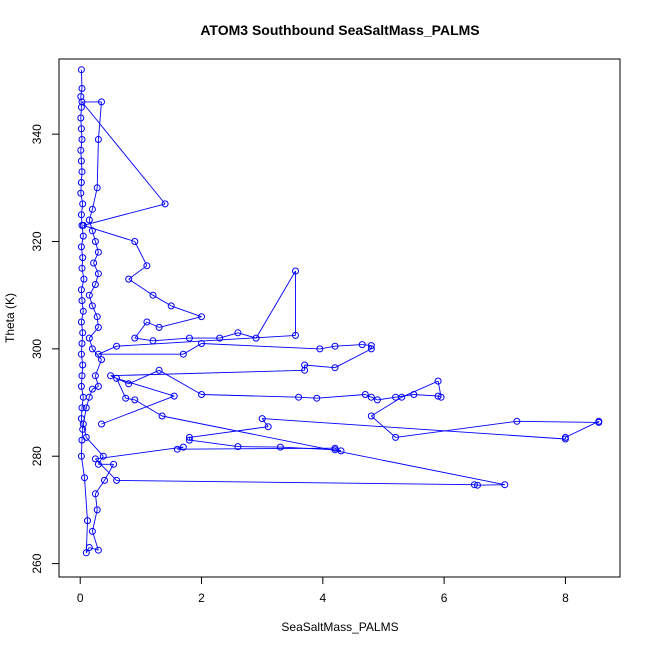 This screenshot has width=650, height=650. I want to click on x-tick-label: 0, so click(80, 598).